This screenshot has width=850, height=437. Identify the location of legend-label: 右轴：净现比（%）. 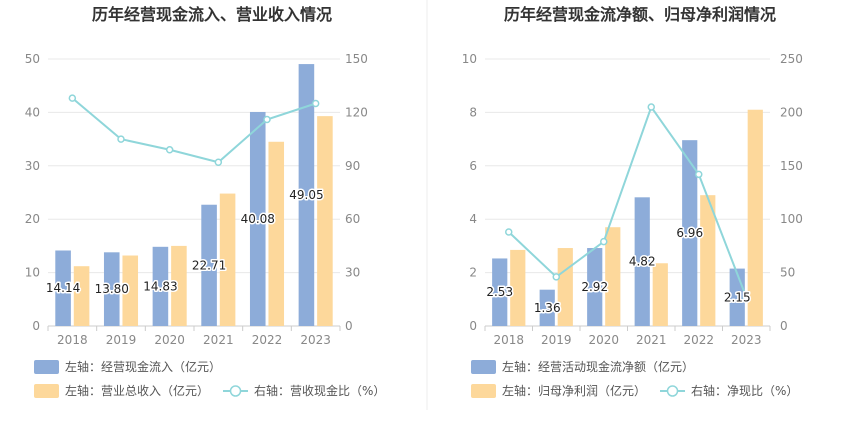
(744, 390).